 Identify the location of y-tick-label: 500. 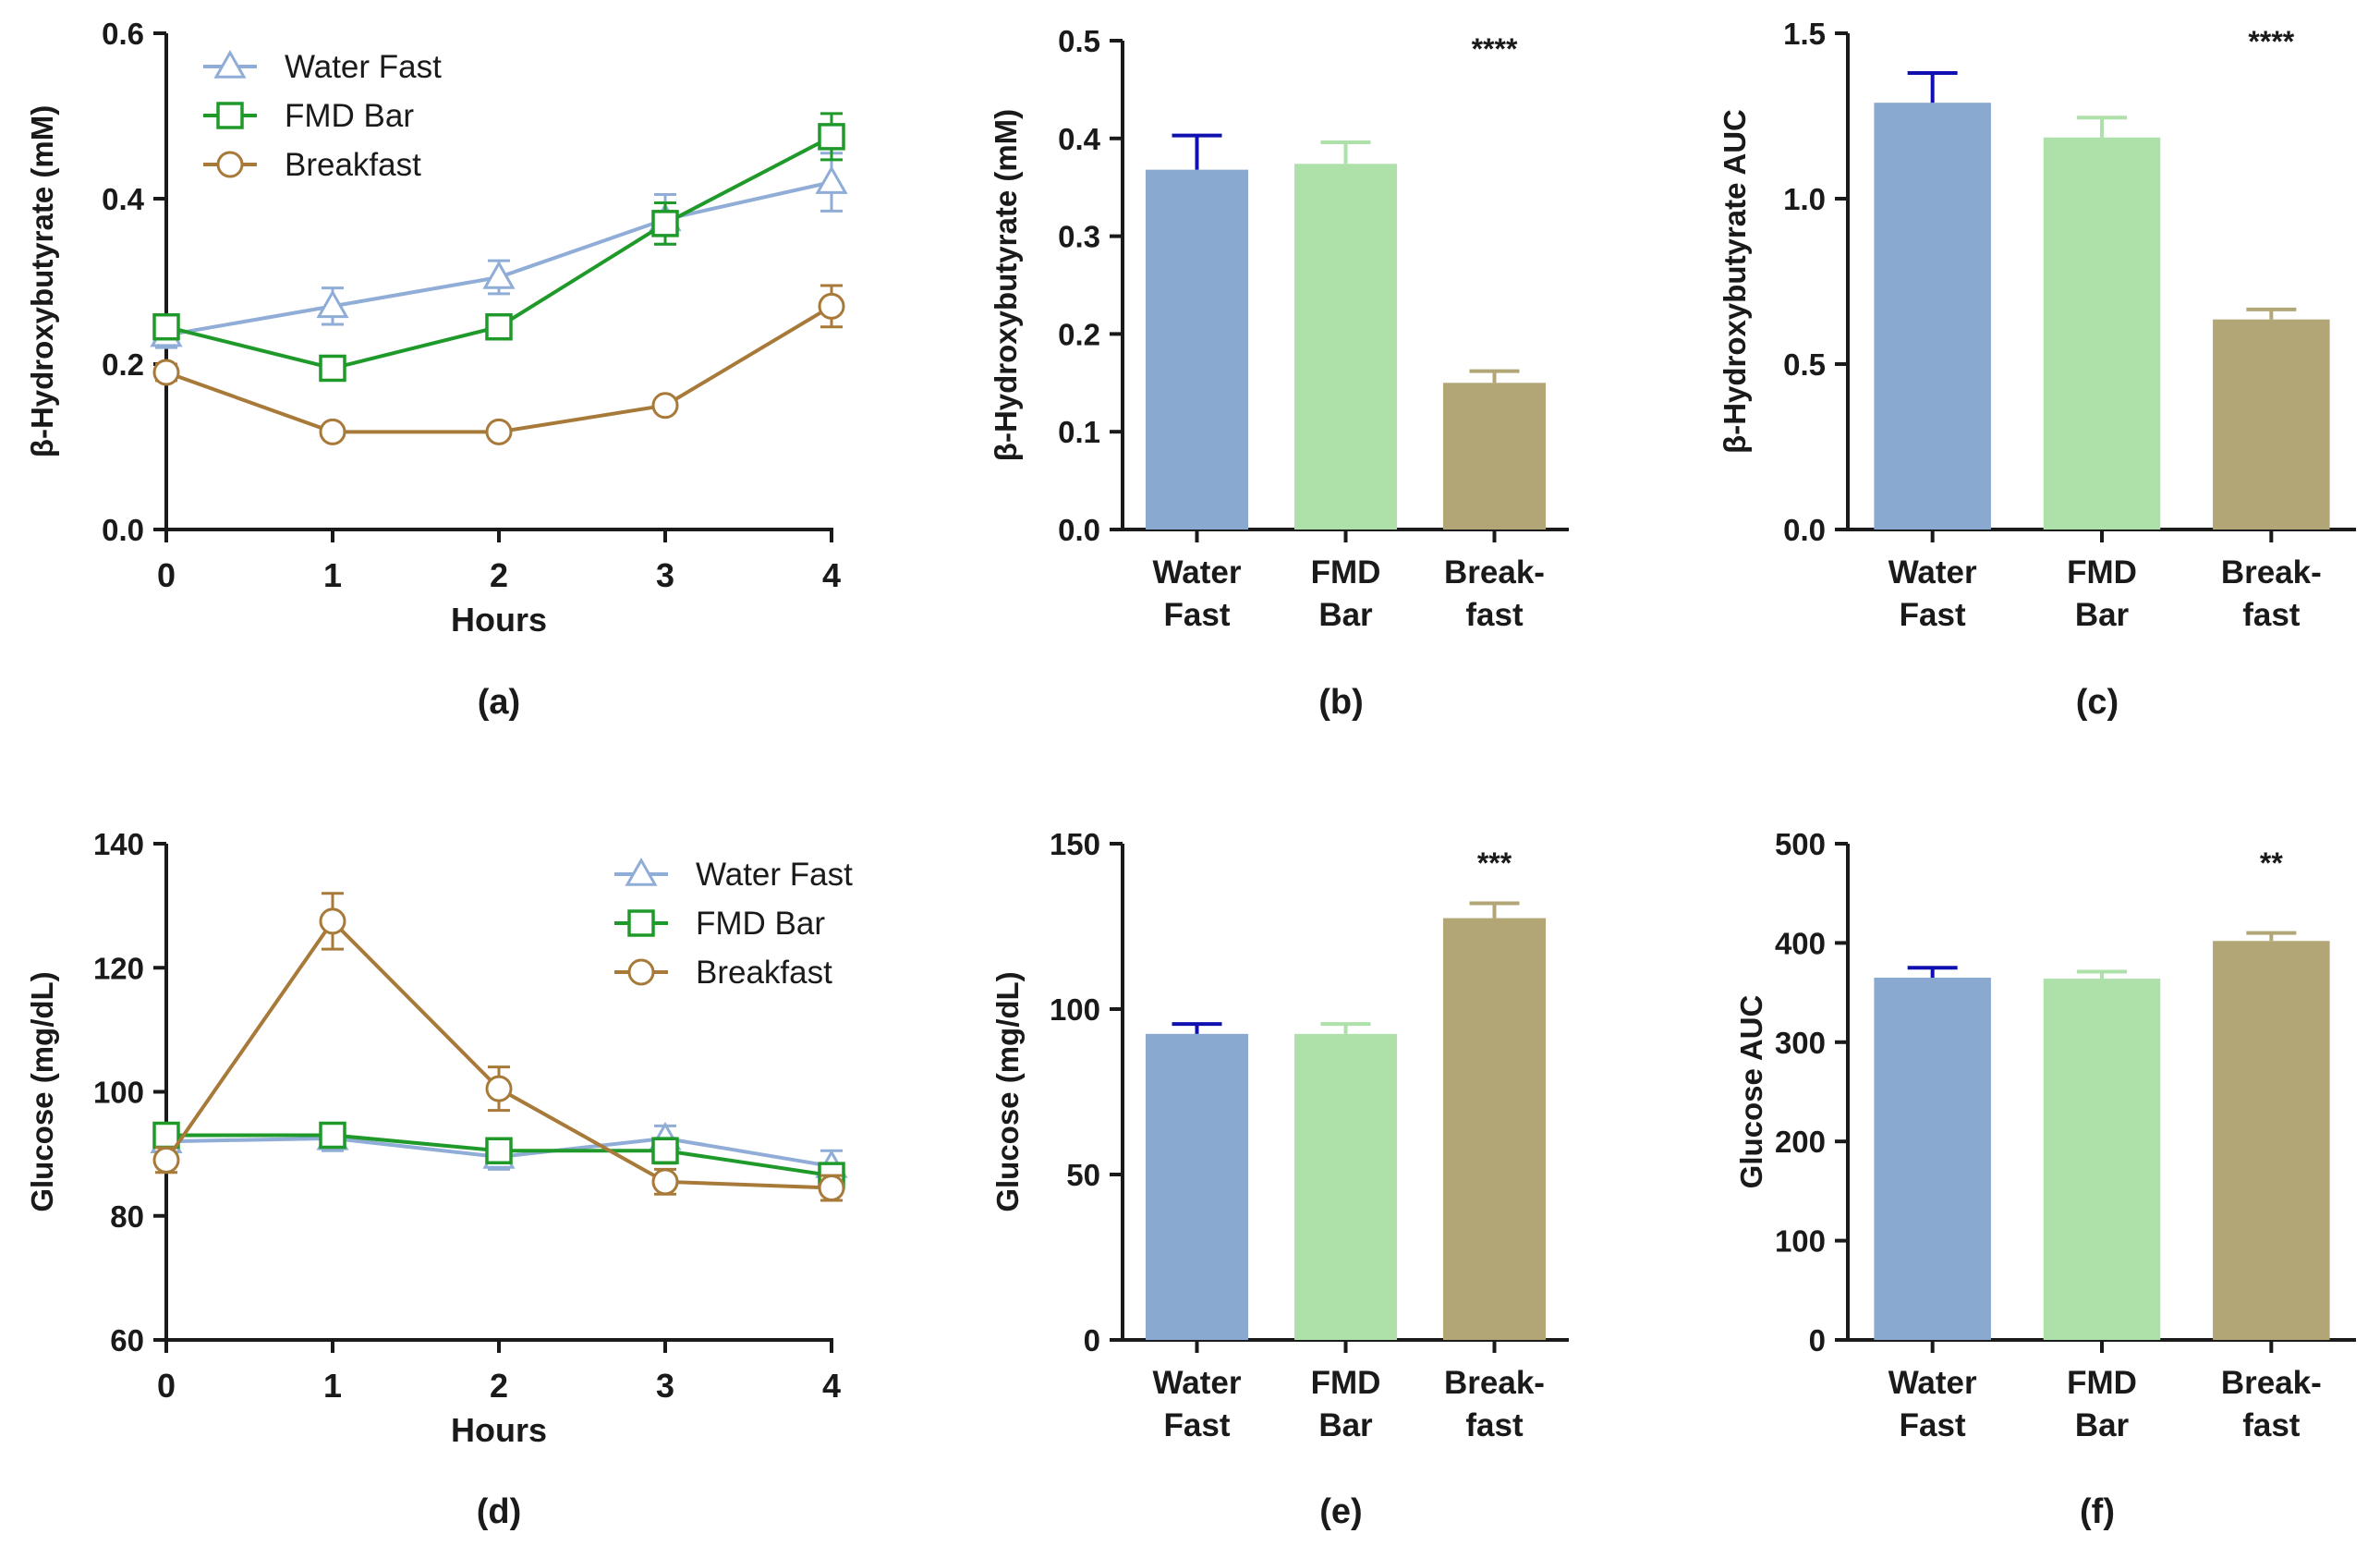
(1800, 844).